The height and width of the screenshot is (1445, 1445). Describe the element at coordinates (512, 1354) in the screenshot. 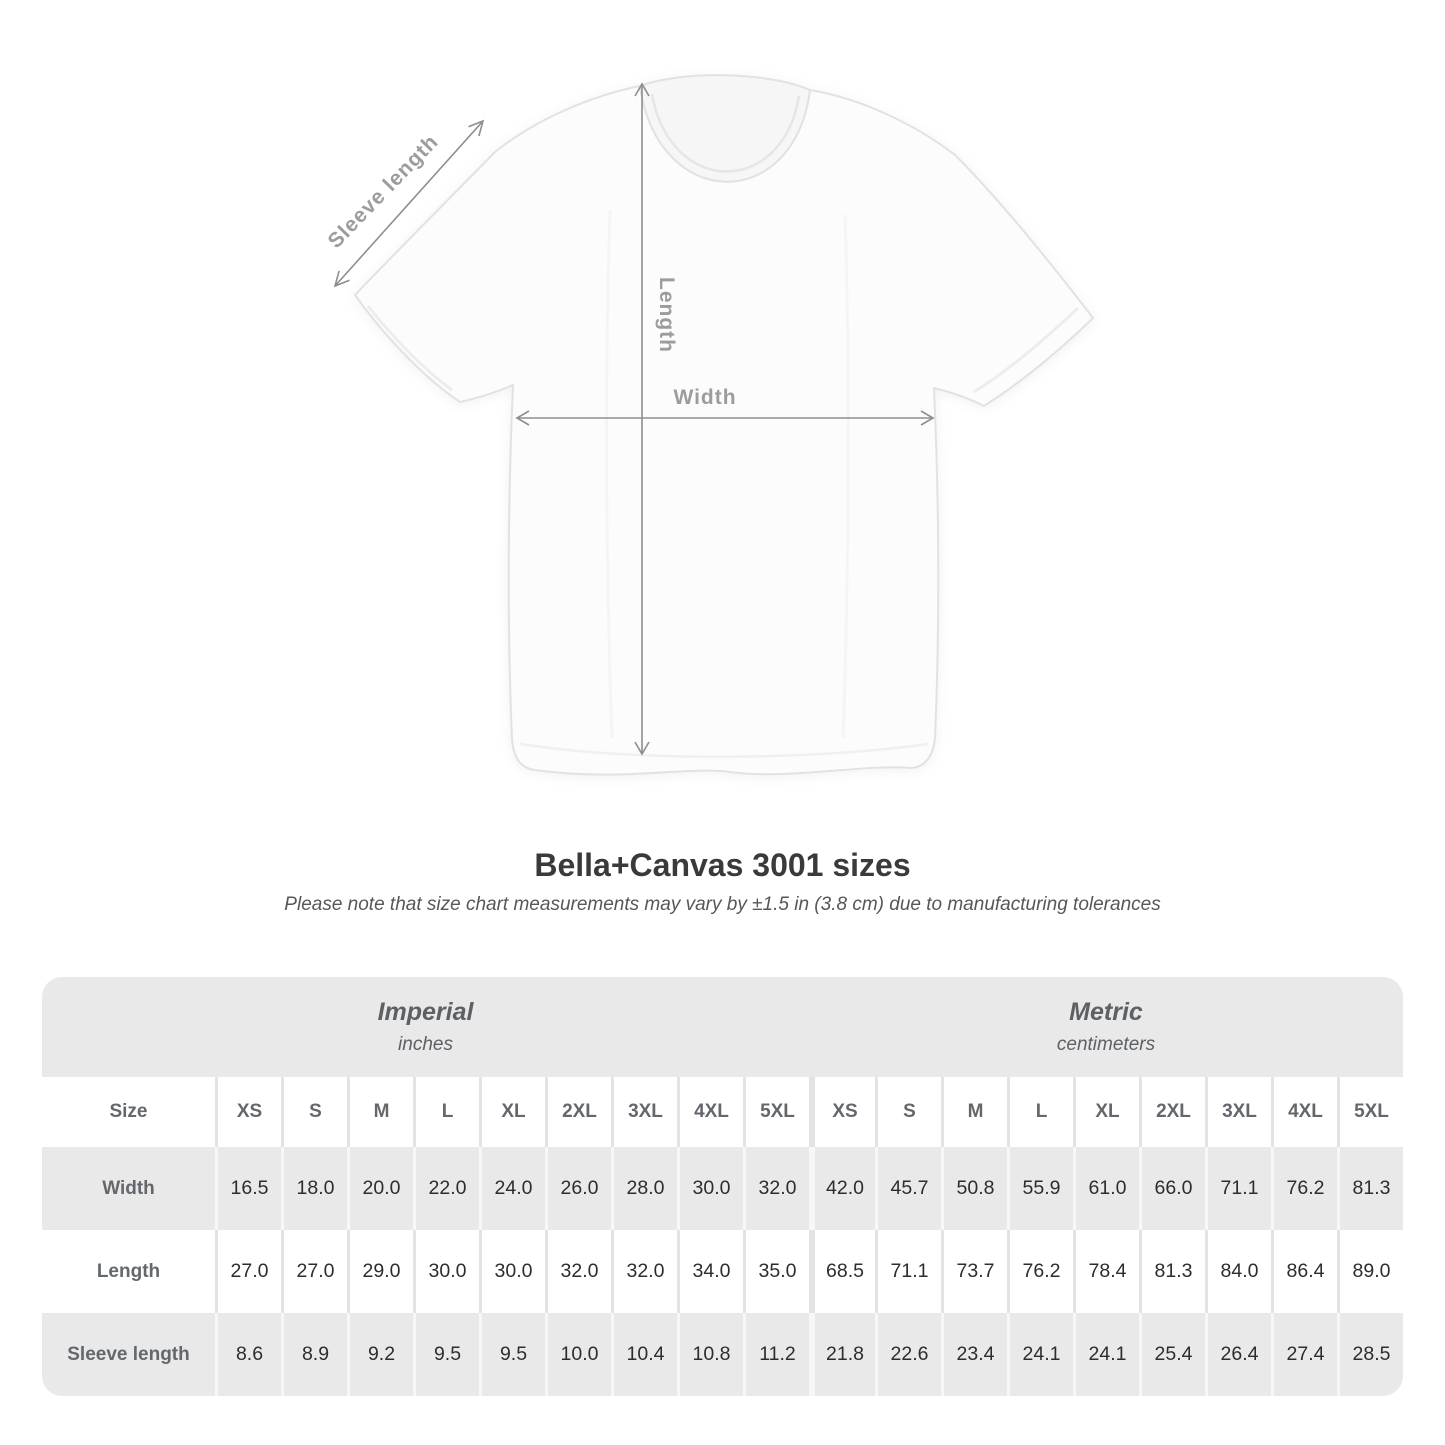

I see `cell-sleeve-length-imperial-xl: 9.5` at that location.